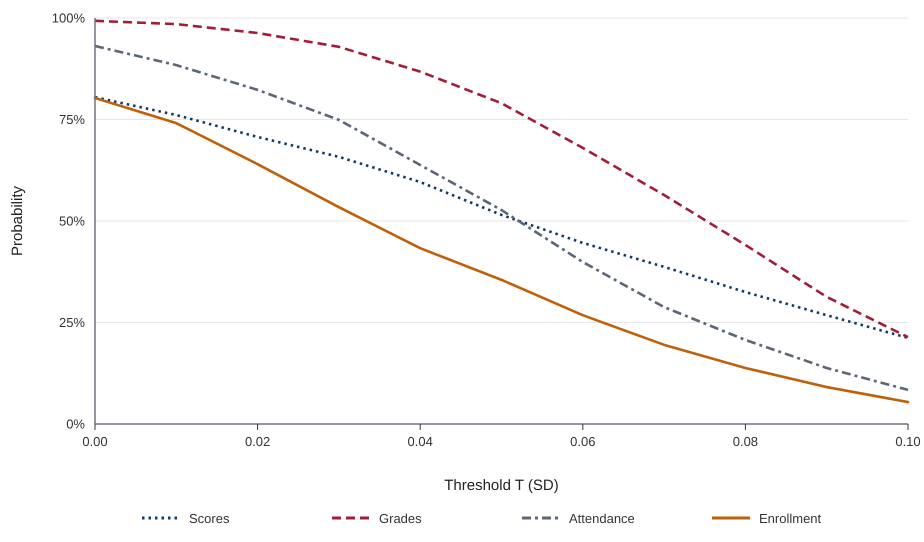 The height and width of the screenshot is (542, 924). Describe the element at coordinates (400, 518) in the screenshot. I see `legend-label: Grades` at that location.